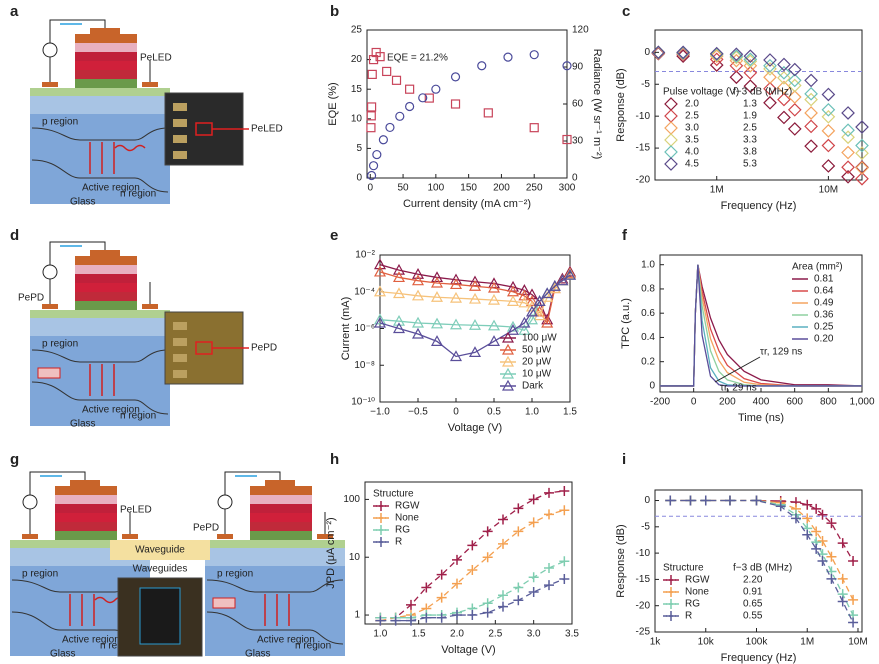 The width and height of the screenshot is (879, 664). What do you see at coordinates (537, 362) in the screenshot?
I see `legend-label: 20 μW` at bounding box center [537, 362].